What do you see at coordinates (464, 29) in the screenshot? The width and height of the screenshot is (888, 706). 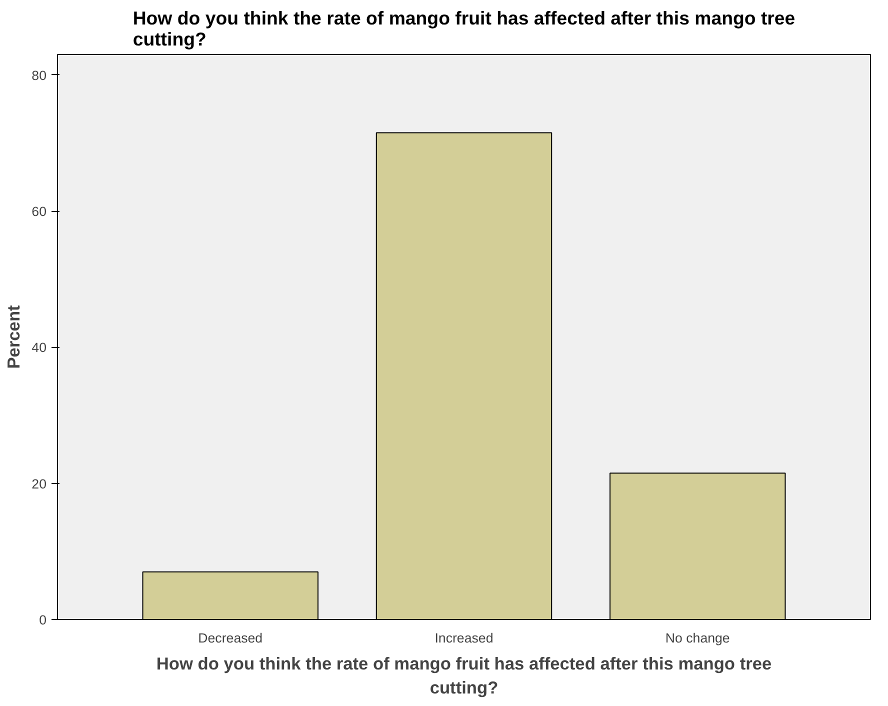 I see `chart-title: How do you think the rate of mango fruit has affected after this mango tree cutting?` at bounding box center [464, 29].